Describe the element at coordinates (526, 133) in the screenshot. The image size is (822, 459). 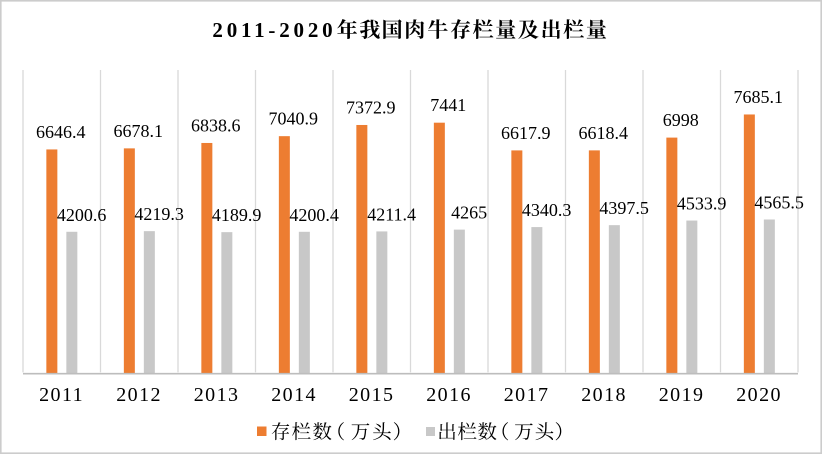
I see `svg-text: 6617.9` at that location.